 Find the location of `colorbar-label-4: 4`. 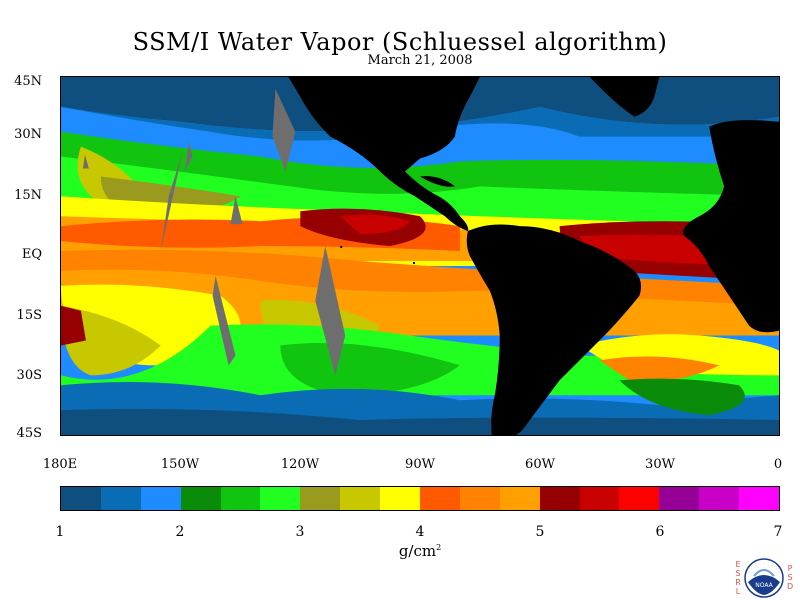

colorbar-label-4: 4 is located at coordinates (420, 532).